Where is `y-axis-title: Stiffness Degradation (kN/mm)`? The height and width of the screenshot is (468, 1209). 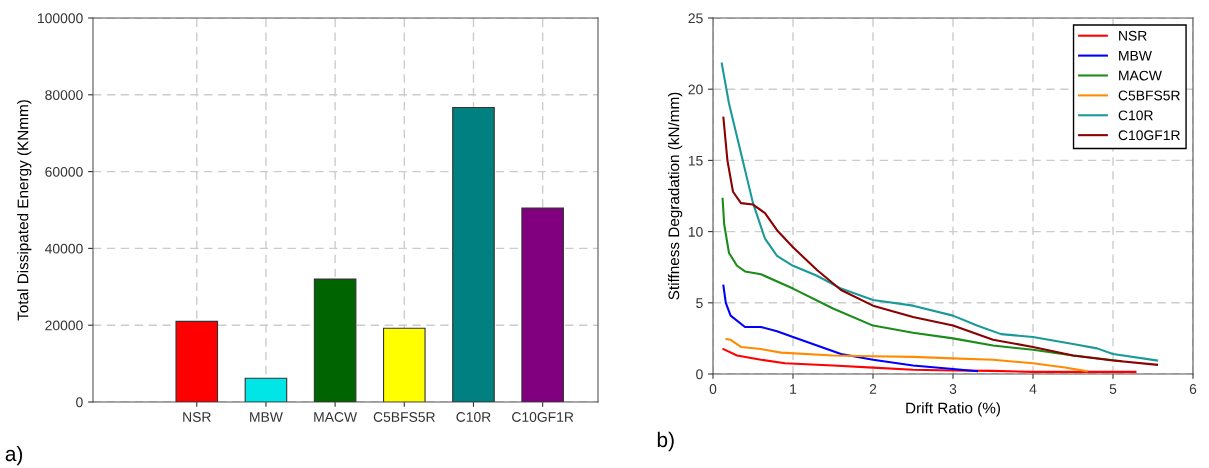 y-axis-title: Stiffness Degradation (kN/mm) is located at coordinates (675, 196).